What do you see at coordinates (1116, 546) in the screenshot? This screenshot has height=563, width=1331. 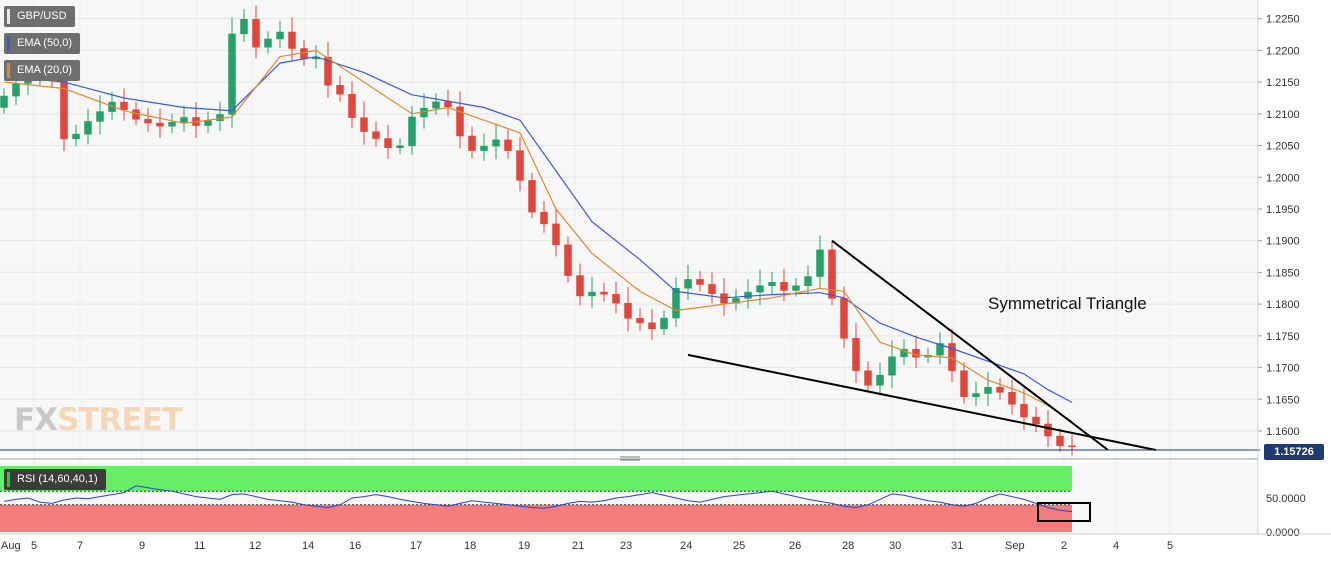 I see `time-tick-label: 4` at bounding box center [1116, 546].